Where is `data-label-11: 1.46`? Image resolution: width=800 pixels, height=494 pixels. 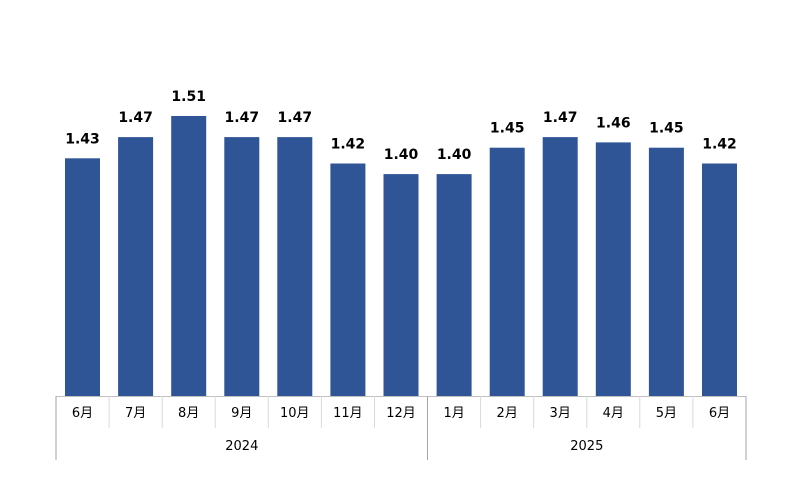 data-label-11: 1.46 is located at coordinates (613, 123).